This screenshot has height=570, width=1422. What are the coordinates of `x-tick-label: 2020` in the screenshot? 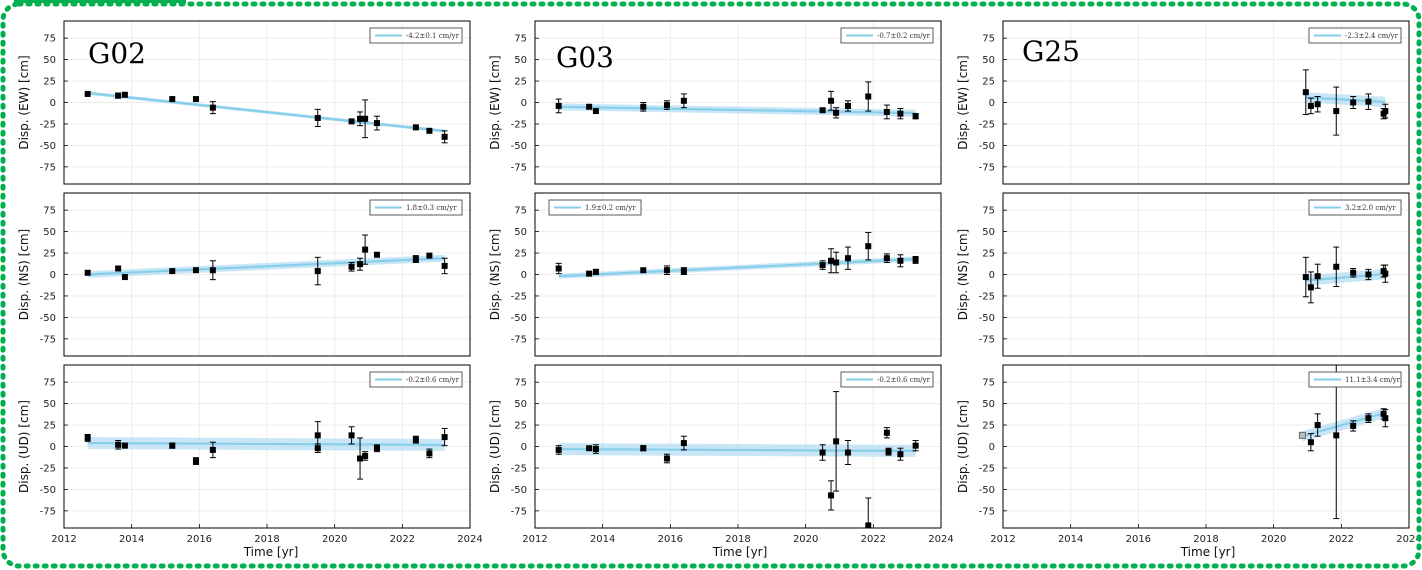 It's located at (1273, 539).